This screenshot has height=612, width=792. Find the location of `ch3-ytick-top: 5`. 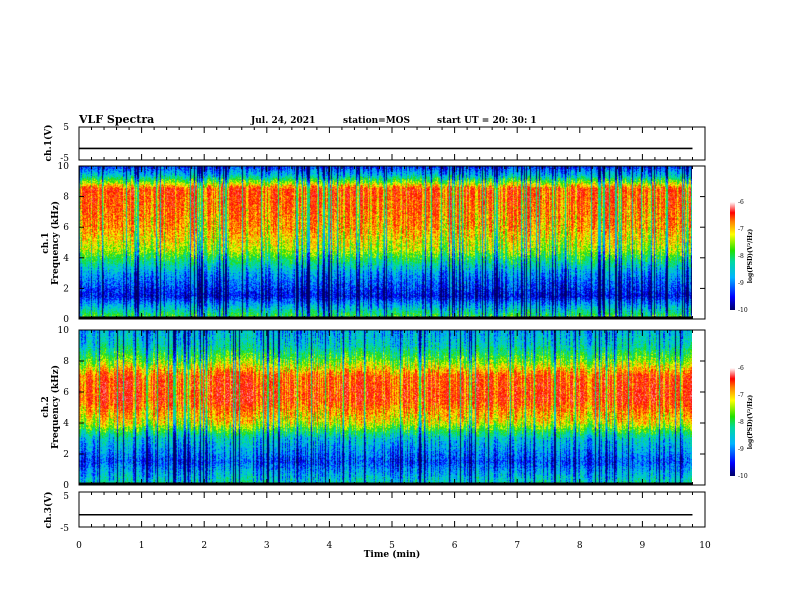

ch3-ytick-top: 5 is located at coordinates (66, 497).